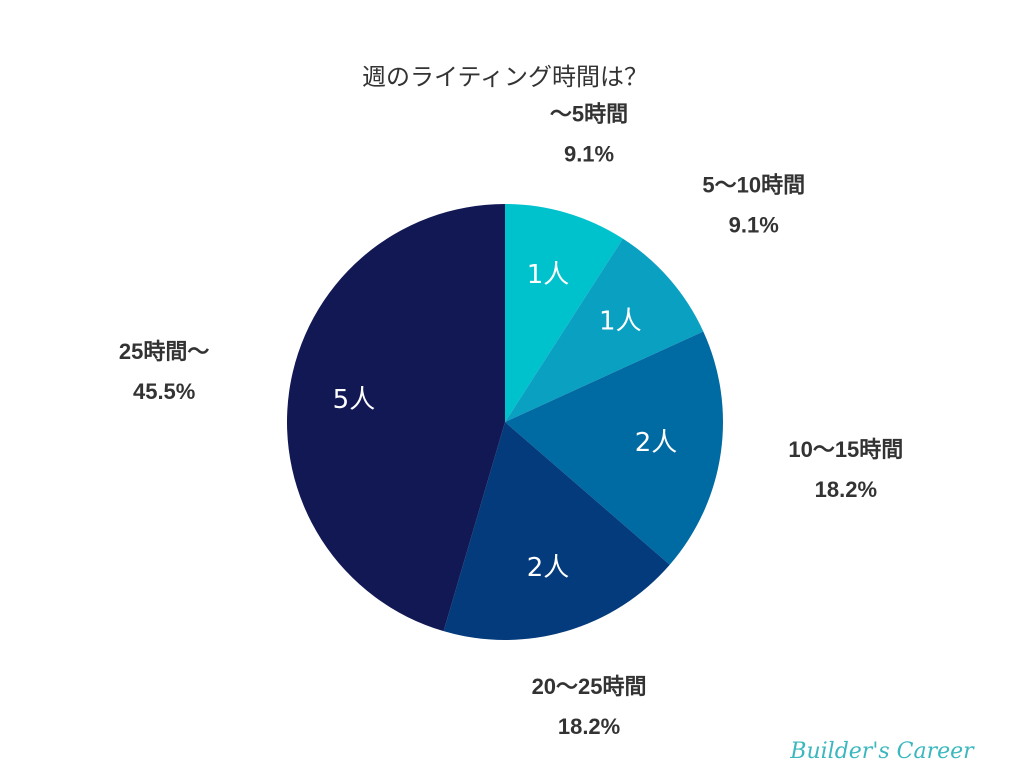 This screenshot has height=768, width=1024. What do you see at coordinates (164, 351) in the screenshot?
I see `category-label: 25時間〜` at bounding box center [164, 351].